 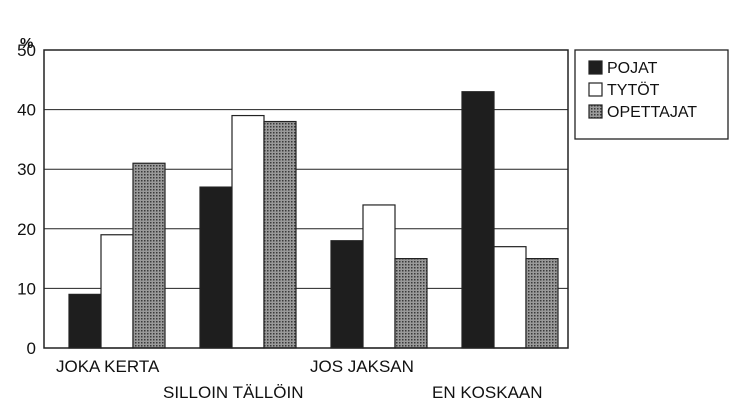 What do you see at coordinates (510, 297) in the screenshot?
I see `bar-tytöt-4` at bounding box center [510, 297].